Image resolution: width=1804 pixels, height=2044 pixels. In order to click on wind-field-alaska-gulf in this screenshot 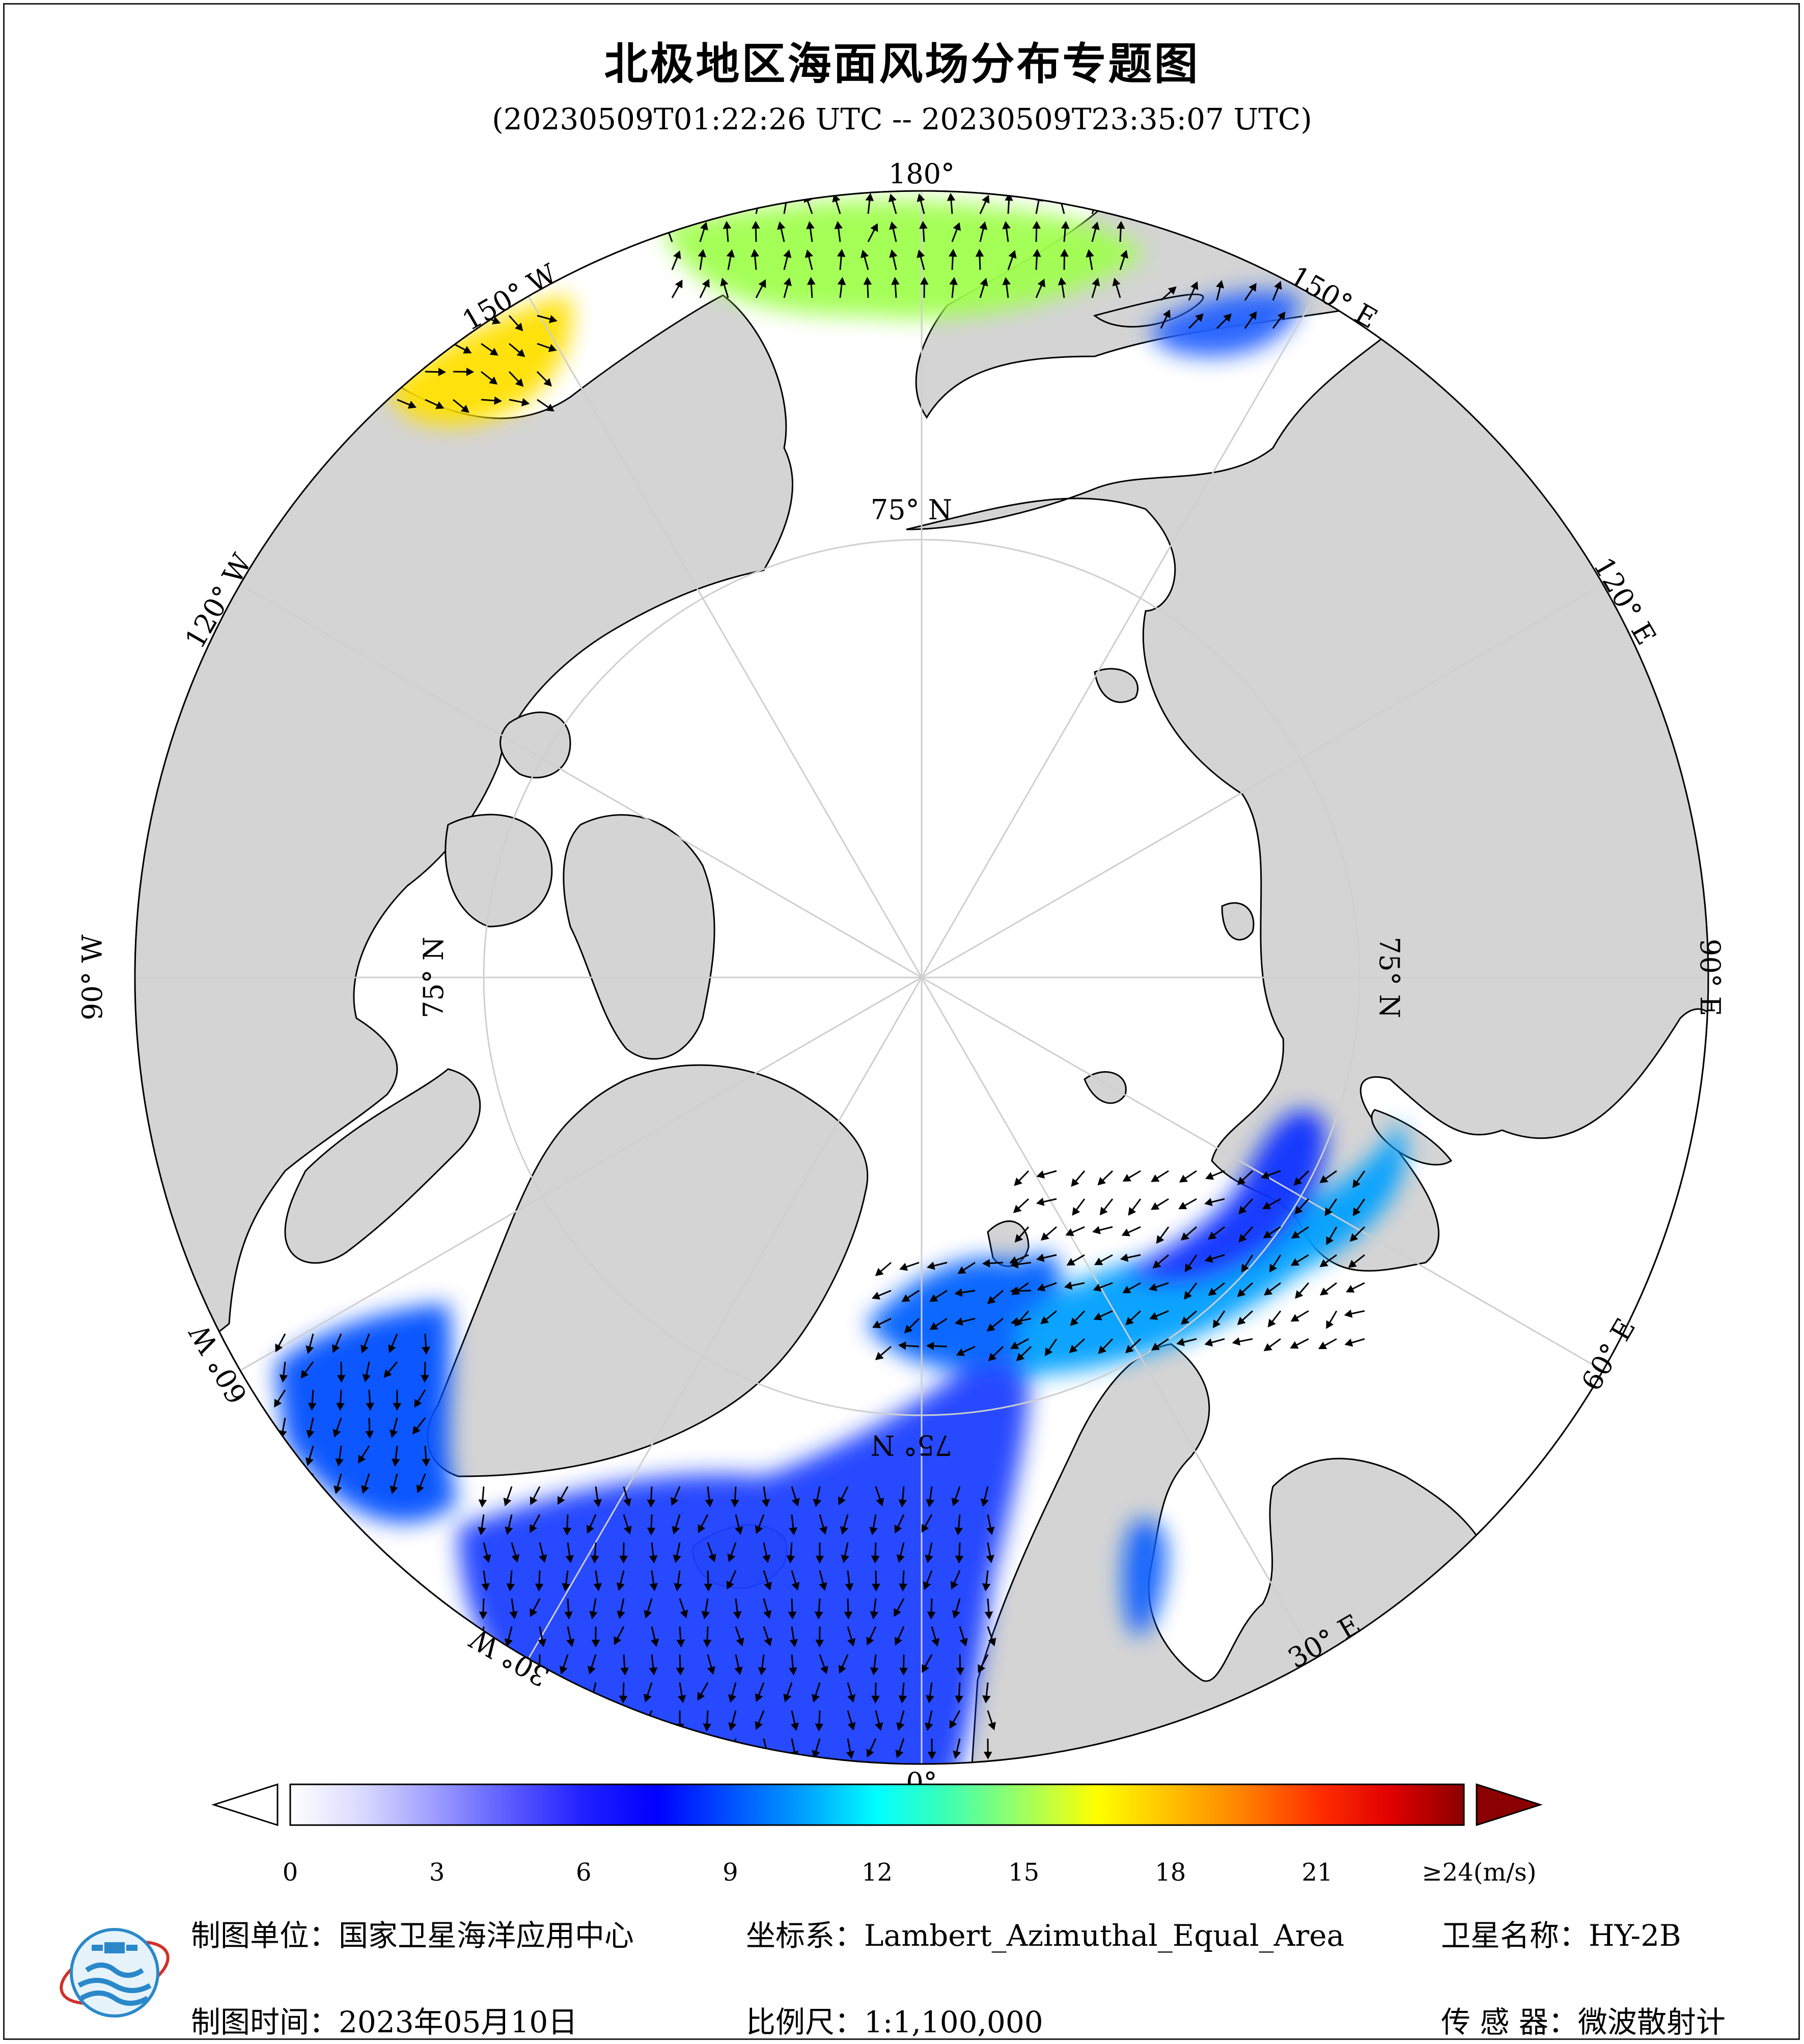, I will do `click(479, 360)`.